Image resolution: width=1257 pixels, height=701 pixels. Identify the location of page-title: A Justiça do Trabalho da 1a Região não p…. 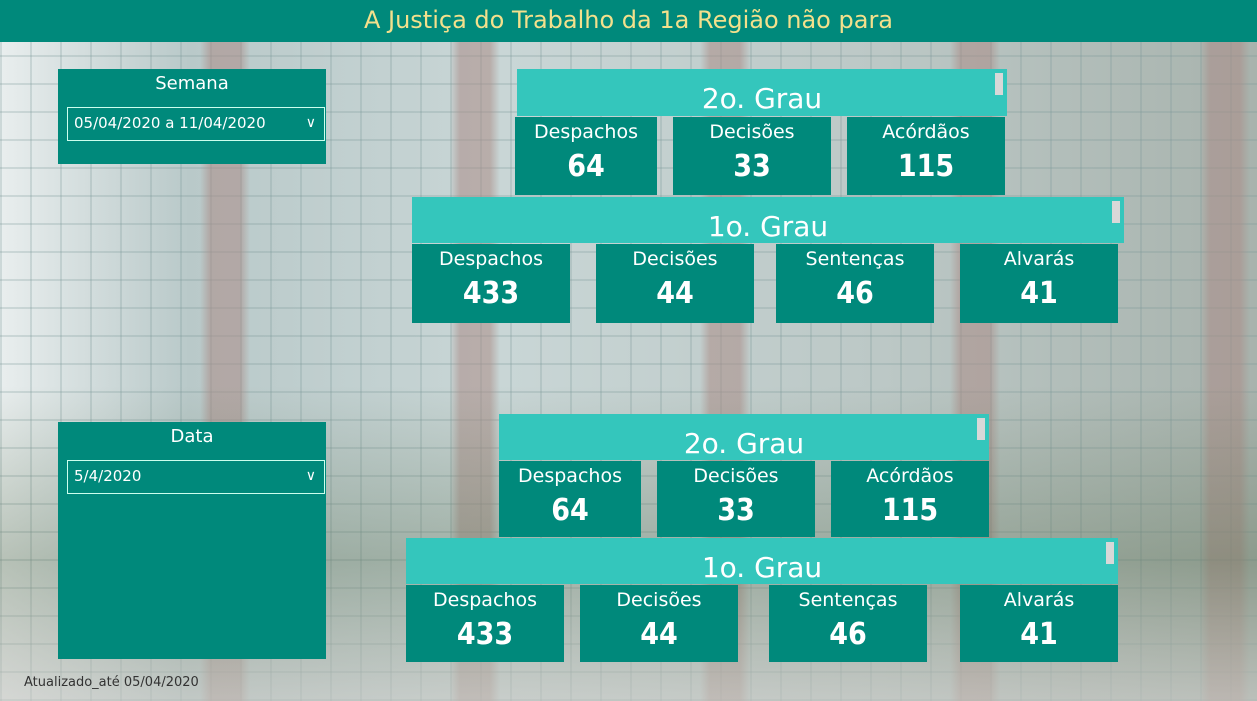
(628, 21).